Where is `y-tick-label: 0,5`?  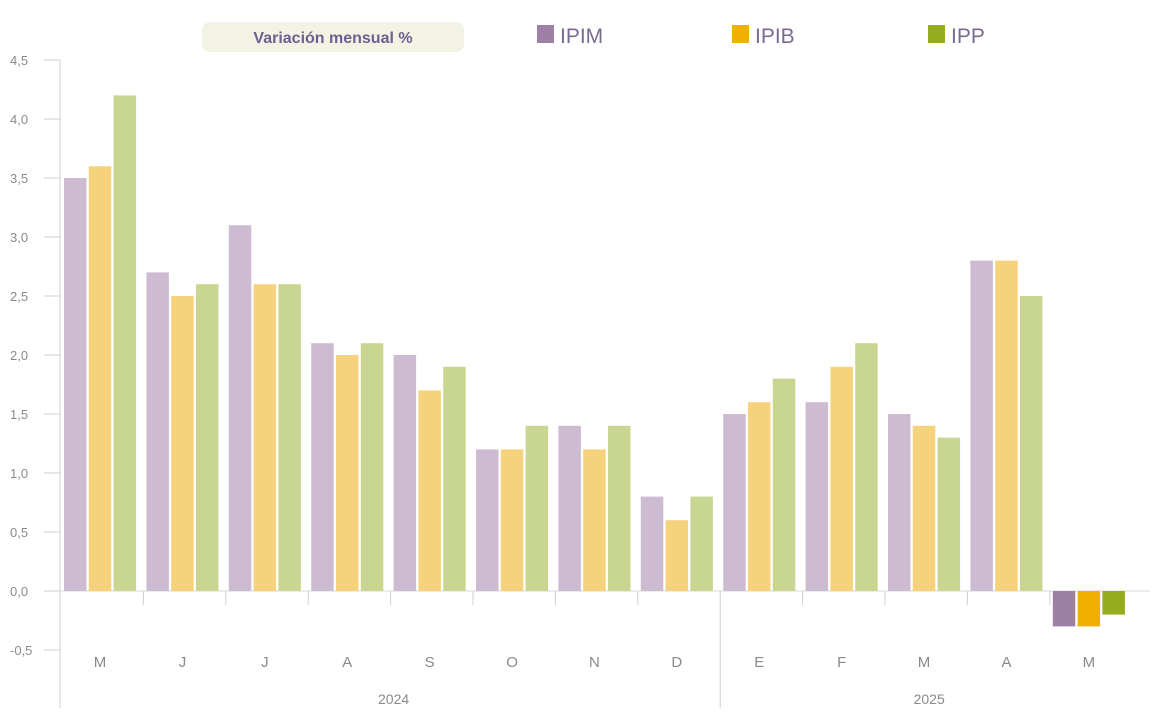 y-tick-label: 0,5 is located at coordinates (19, 532).